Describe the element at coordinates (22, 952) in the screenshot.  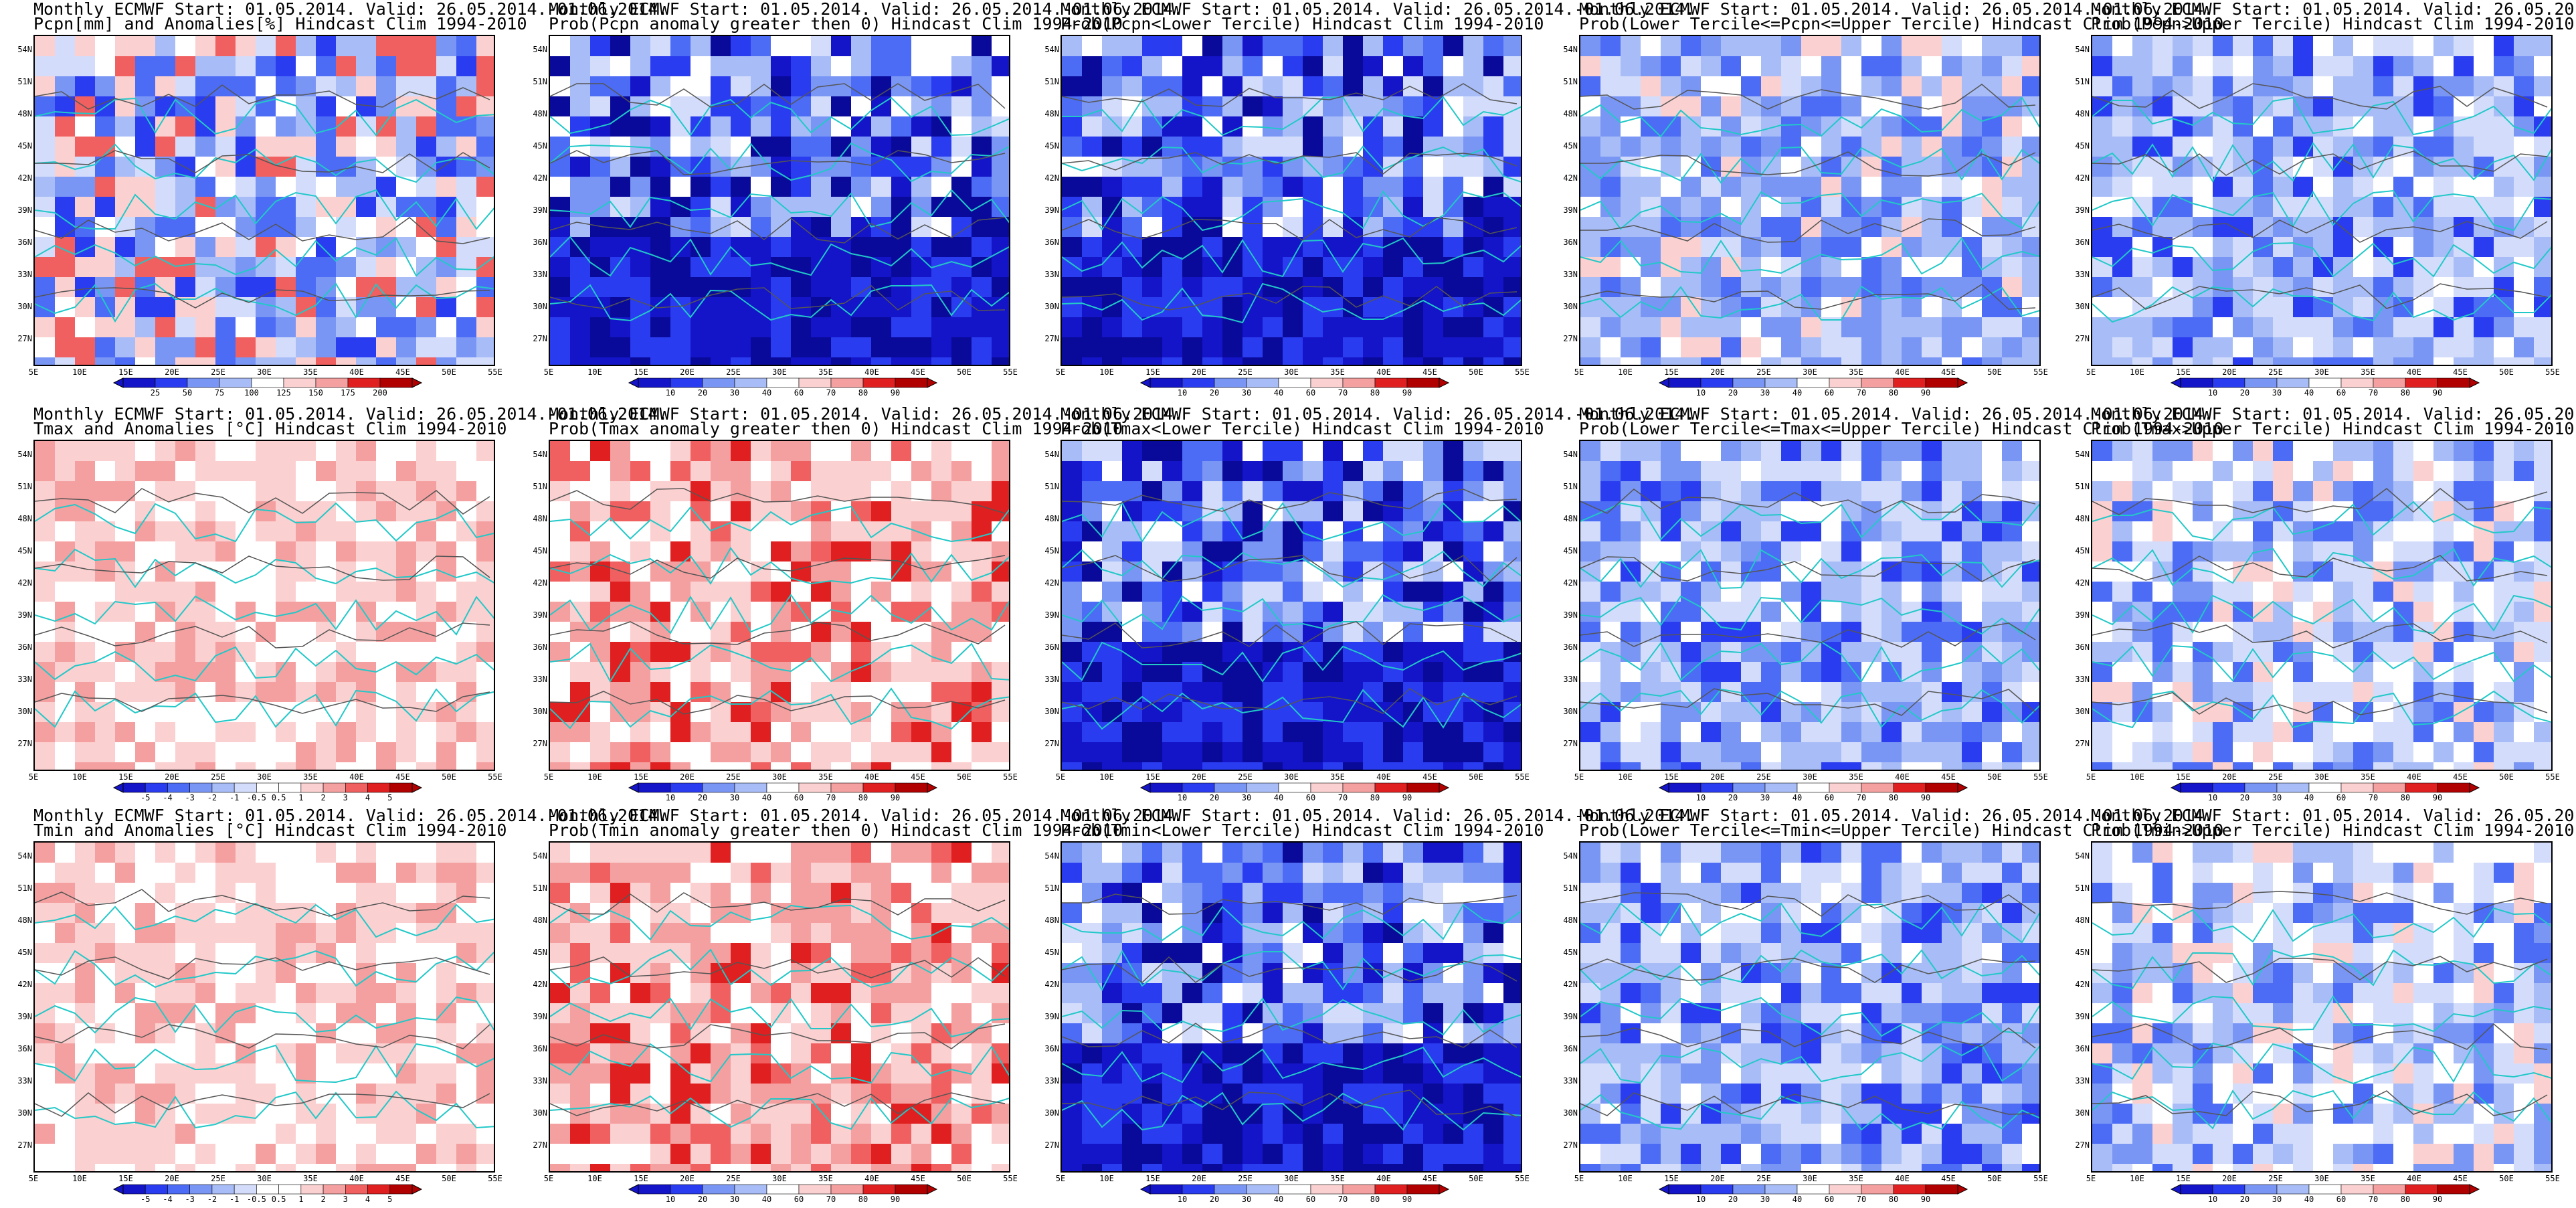
I see `latitude-label: 45N` at that location.